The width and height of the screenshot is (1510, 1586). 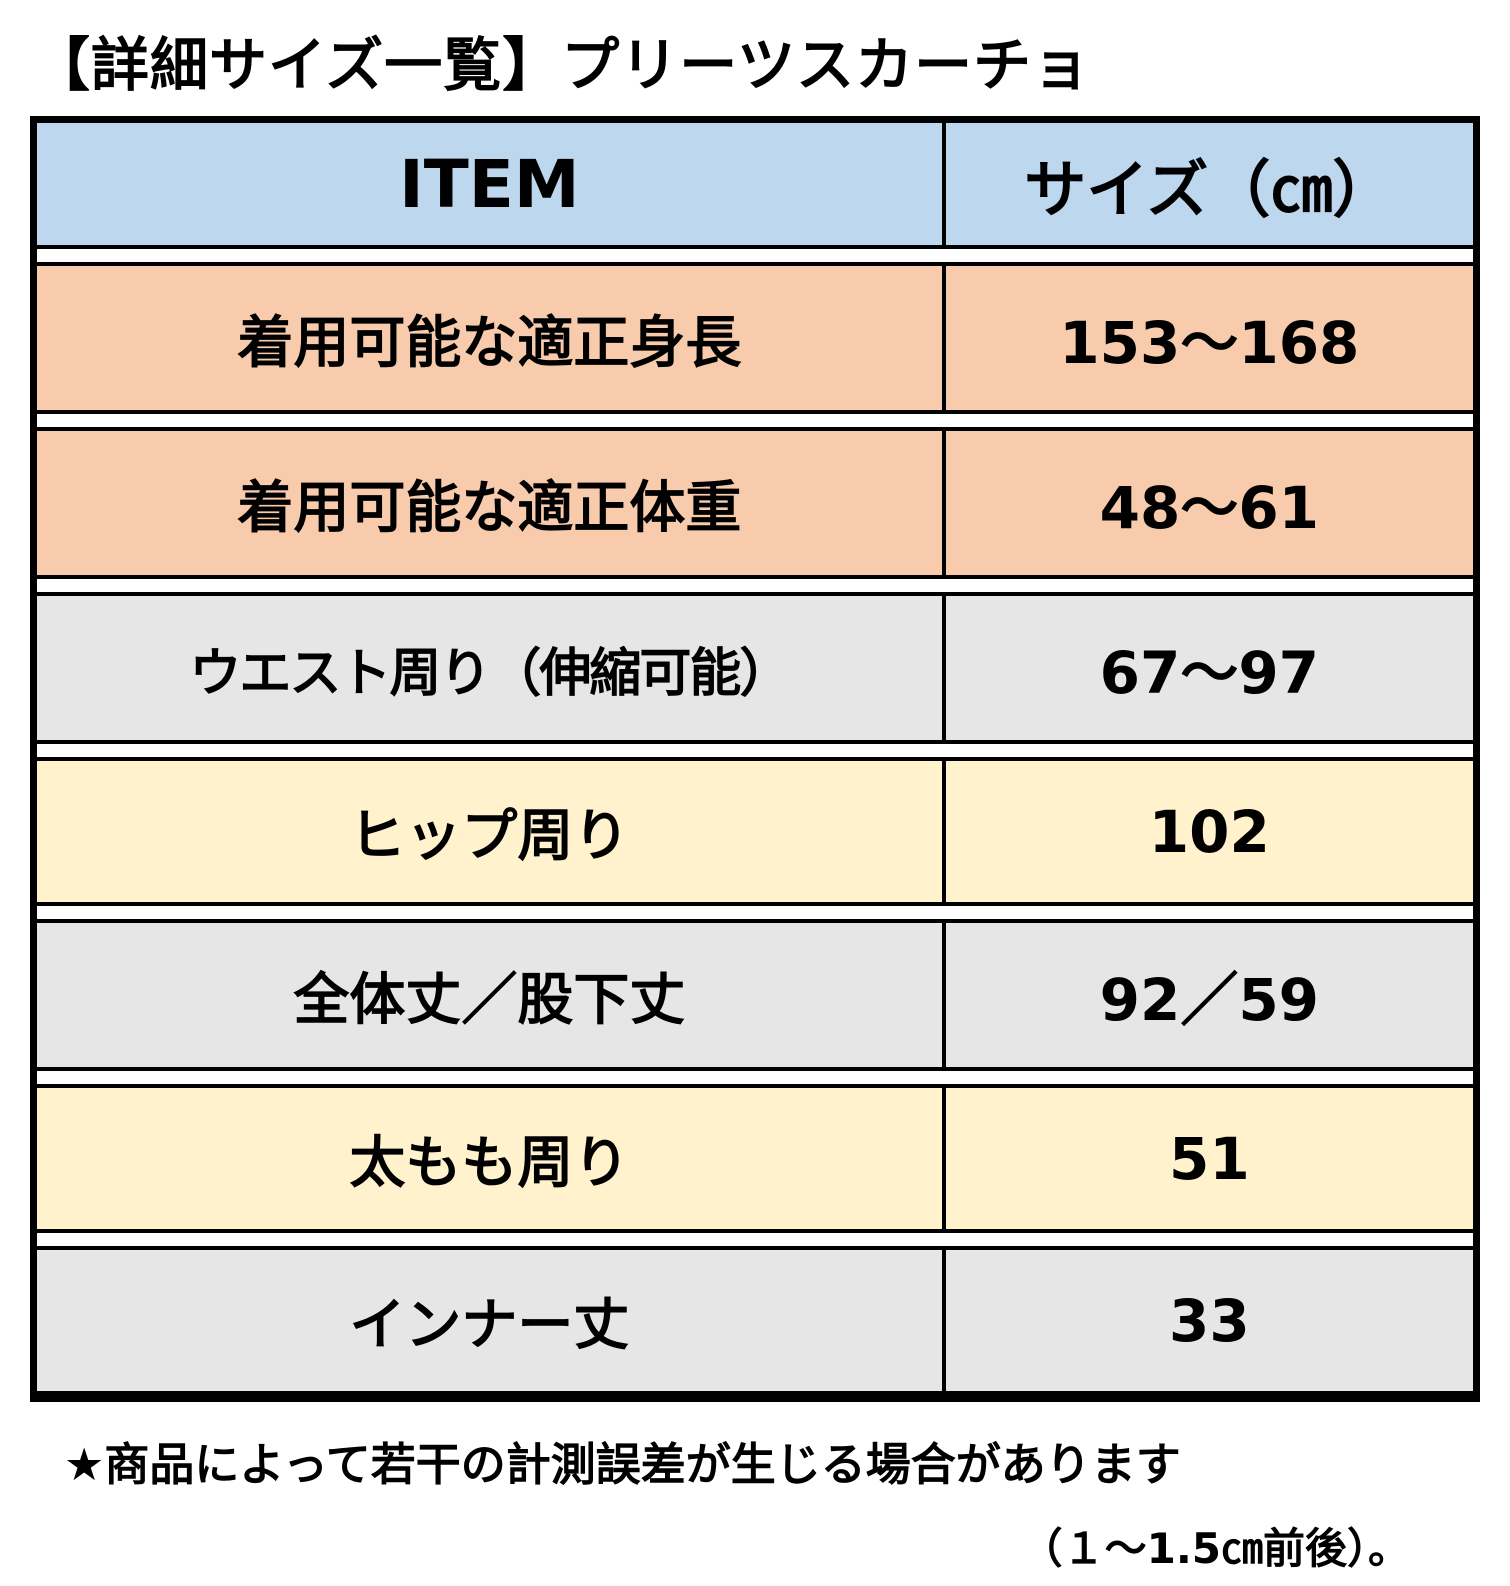 I want to click on table-row-height: 着用可能な適正身長 153～168, so click(x=755, y=338).